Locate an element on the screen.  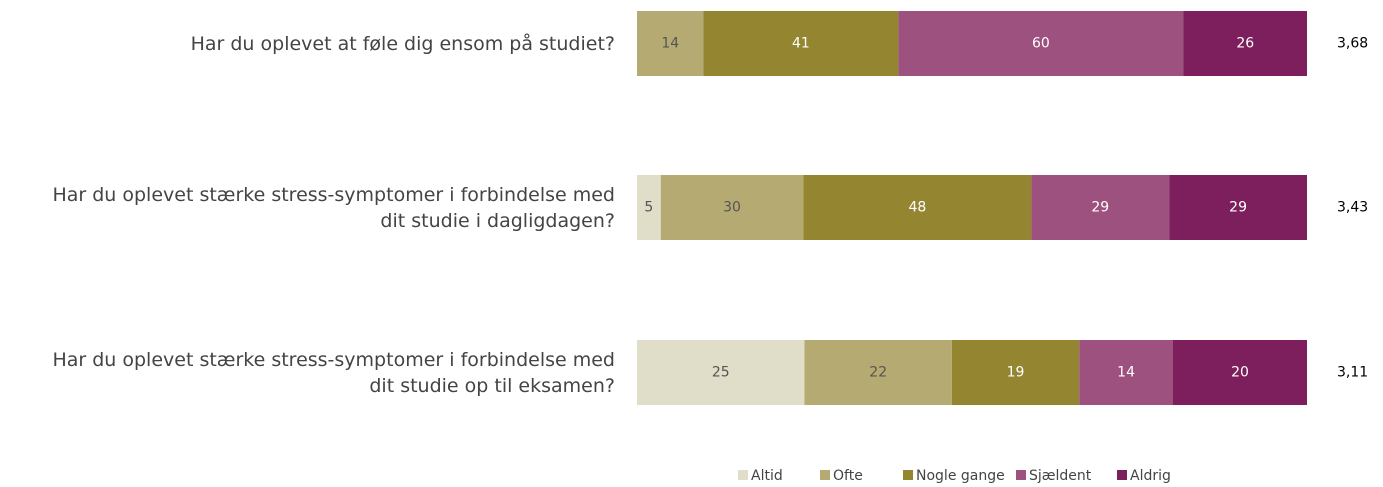
value-label: 5 is located at coordinates (648, 208).